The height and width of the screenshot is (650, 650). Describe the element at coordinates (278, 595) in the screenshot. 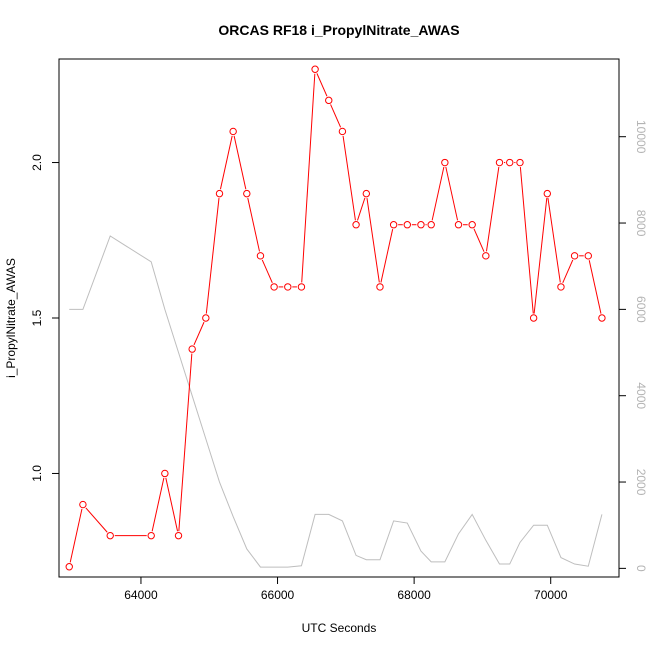

I see `x-tick-label: 66000` at that location.